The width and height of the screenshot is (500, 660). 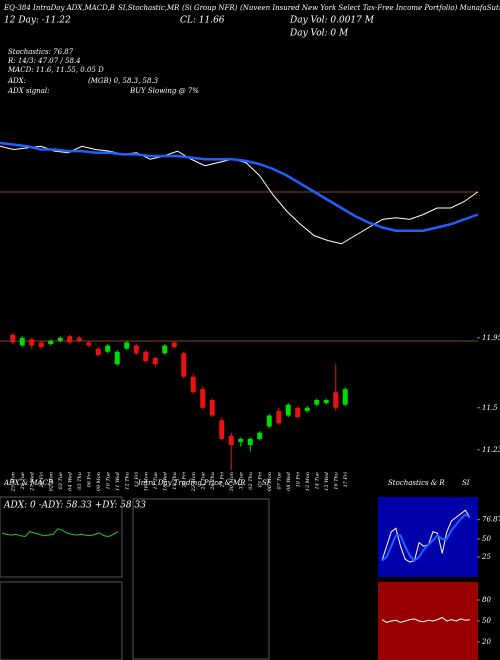 What do you see at coordinates (41, 52) in the screenshot?
I see `stat-text: Stochastics: 76.87` at bounding box center [41, 52].